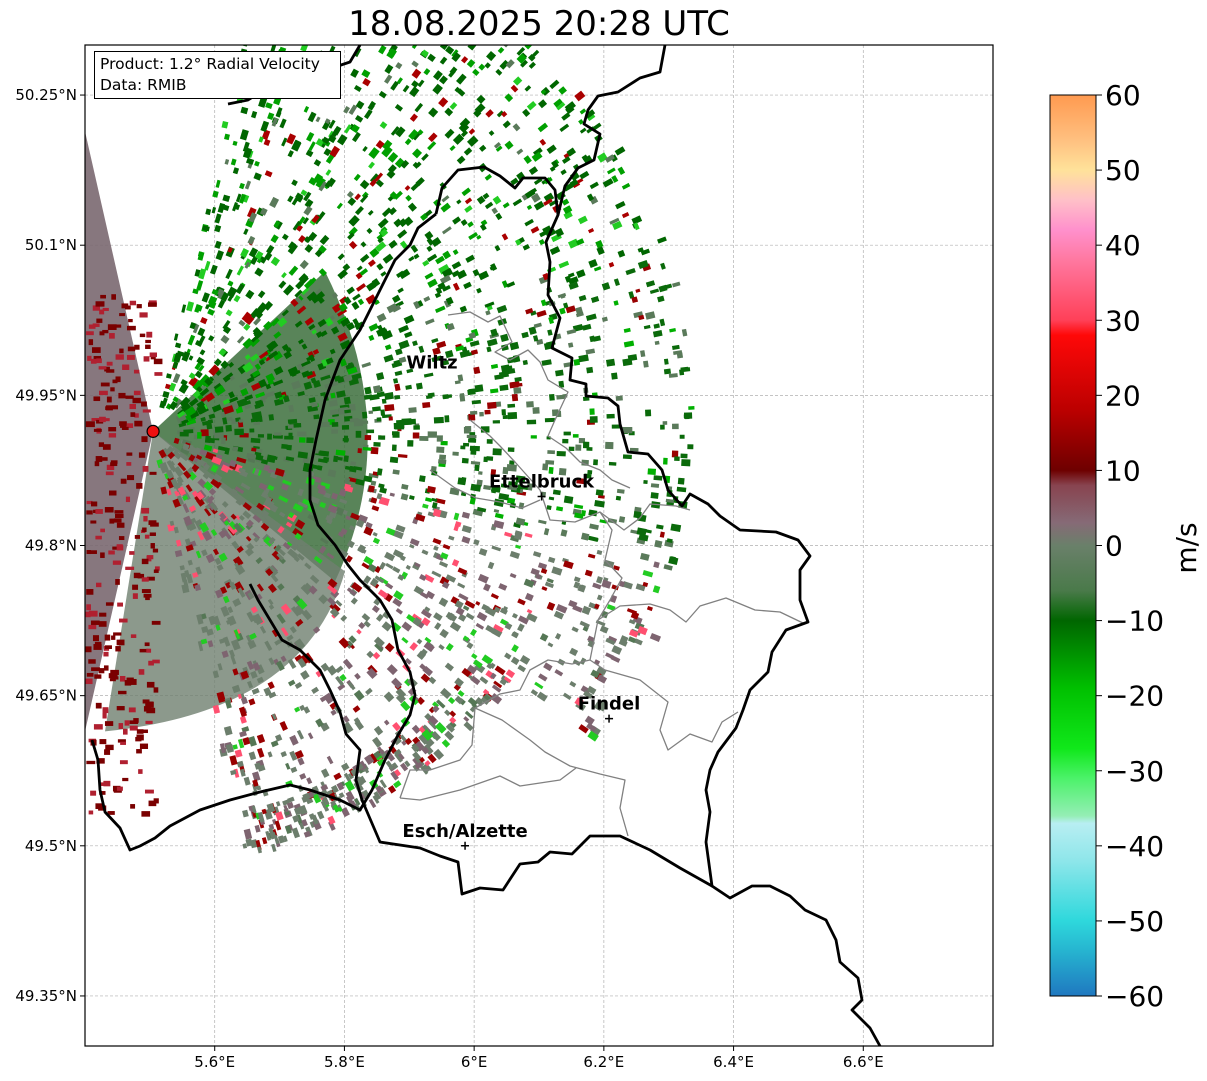 The image size is (1207, 1081). Describe the element at coordinates (485, 489) in the screenshot. I see `canton-boundary` at that location.